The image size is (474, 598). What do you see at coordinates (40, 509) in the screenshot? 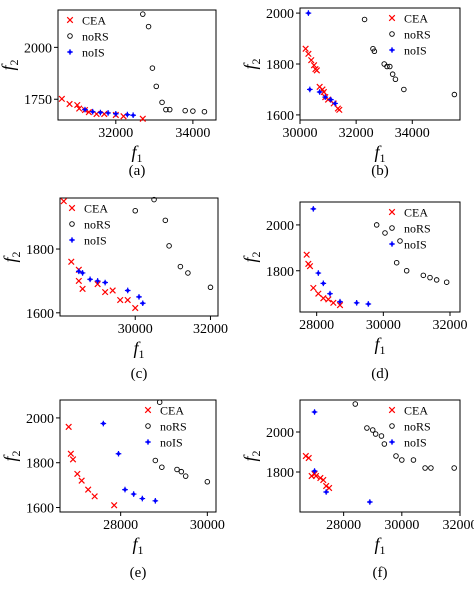
I see `y-tick-label: 1600` at bounding box center [40, 509].